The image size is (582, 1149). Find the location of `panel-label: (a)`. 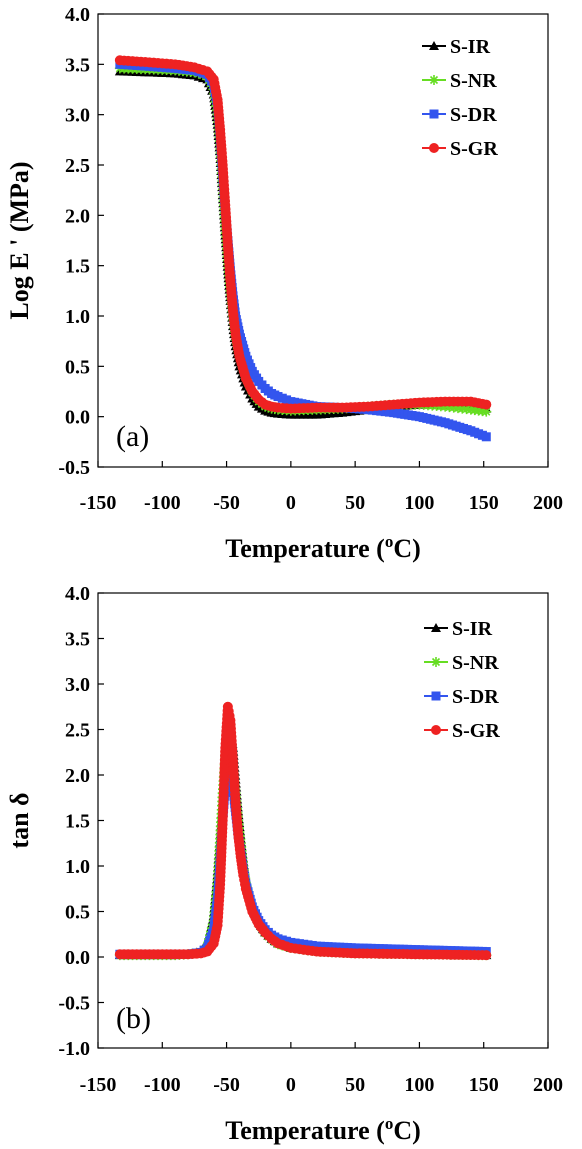

panel-label: (a) is located at coordinates (132, 436).